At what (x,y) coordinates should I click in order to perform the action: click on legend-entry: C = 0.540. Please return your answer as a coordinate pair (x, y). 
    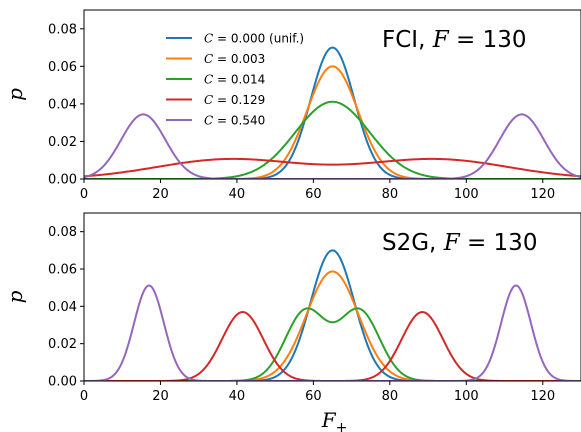
    Looking at the image, I should click on (234, 121).